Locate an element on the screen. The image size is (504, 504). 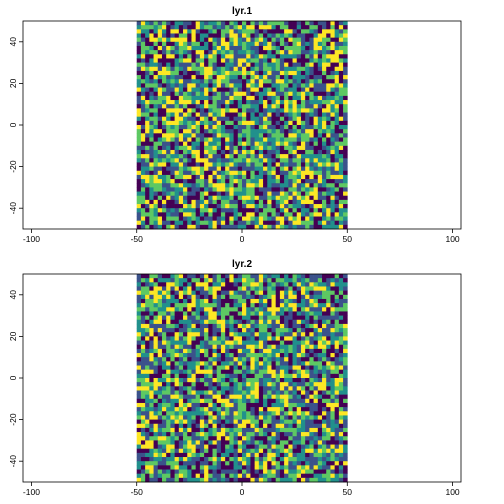
y-tick-label: 40 is located at coordinates (13, 42).